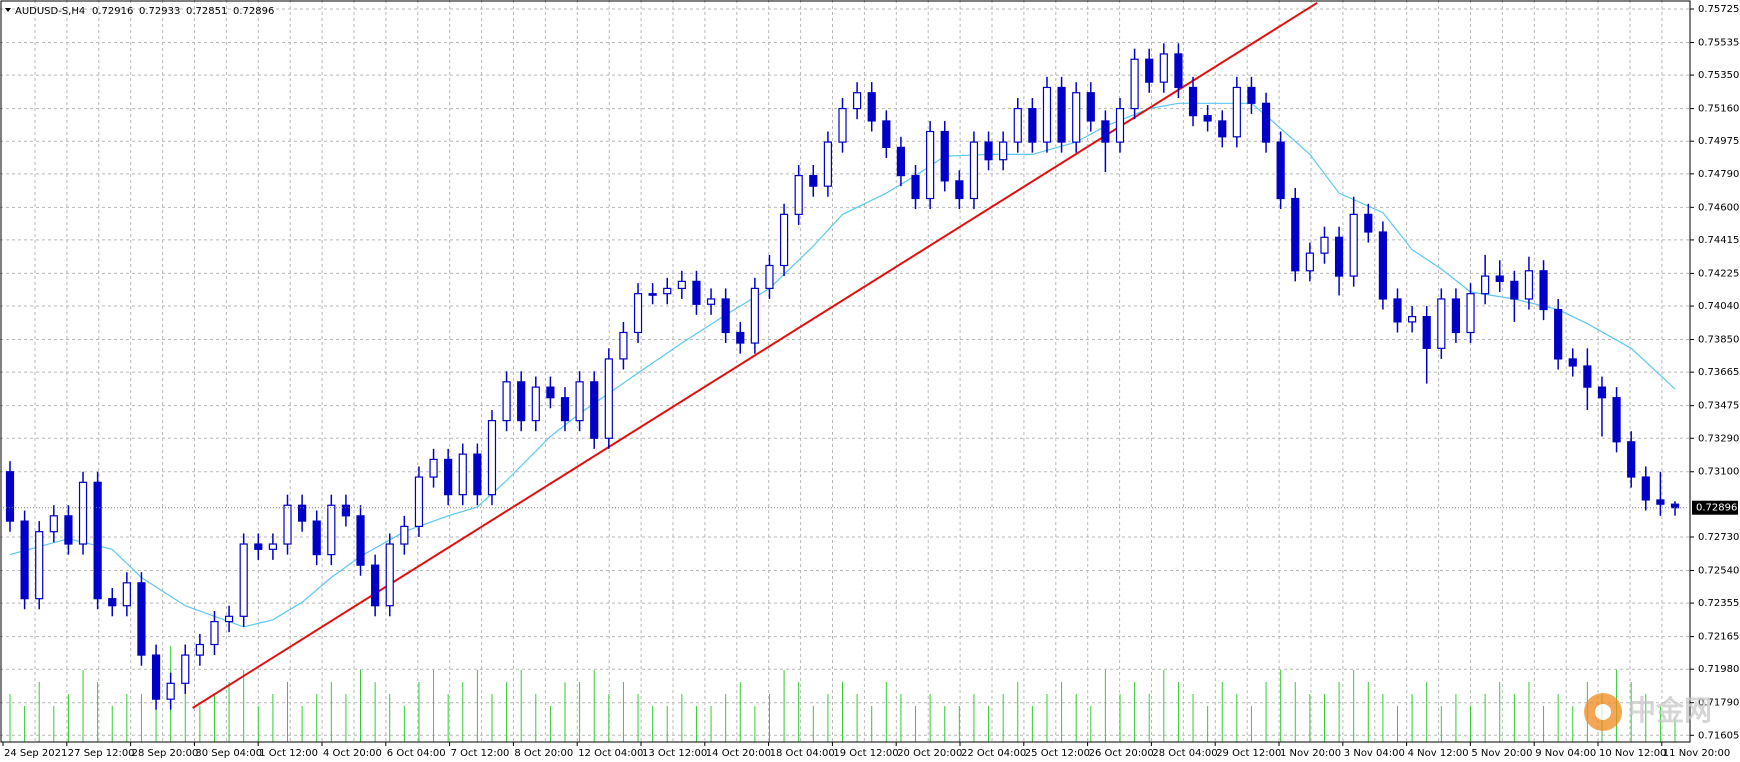 The width and height of the screenshot is (1740, 762). What do you see at coordinates (1374, 753) in the screenshot?
I see `x-tick-label: 3 Nov 04:00` at bounding box center [1374, 753].